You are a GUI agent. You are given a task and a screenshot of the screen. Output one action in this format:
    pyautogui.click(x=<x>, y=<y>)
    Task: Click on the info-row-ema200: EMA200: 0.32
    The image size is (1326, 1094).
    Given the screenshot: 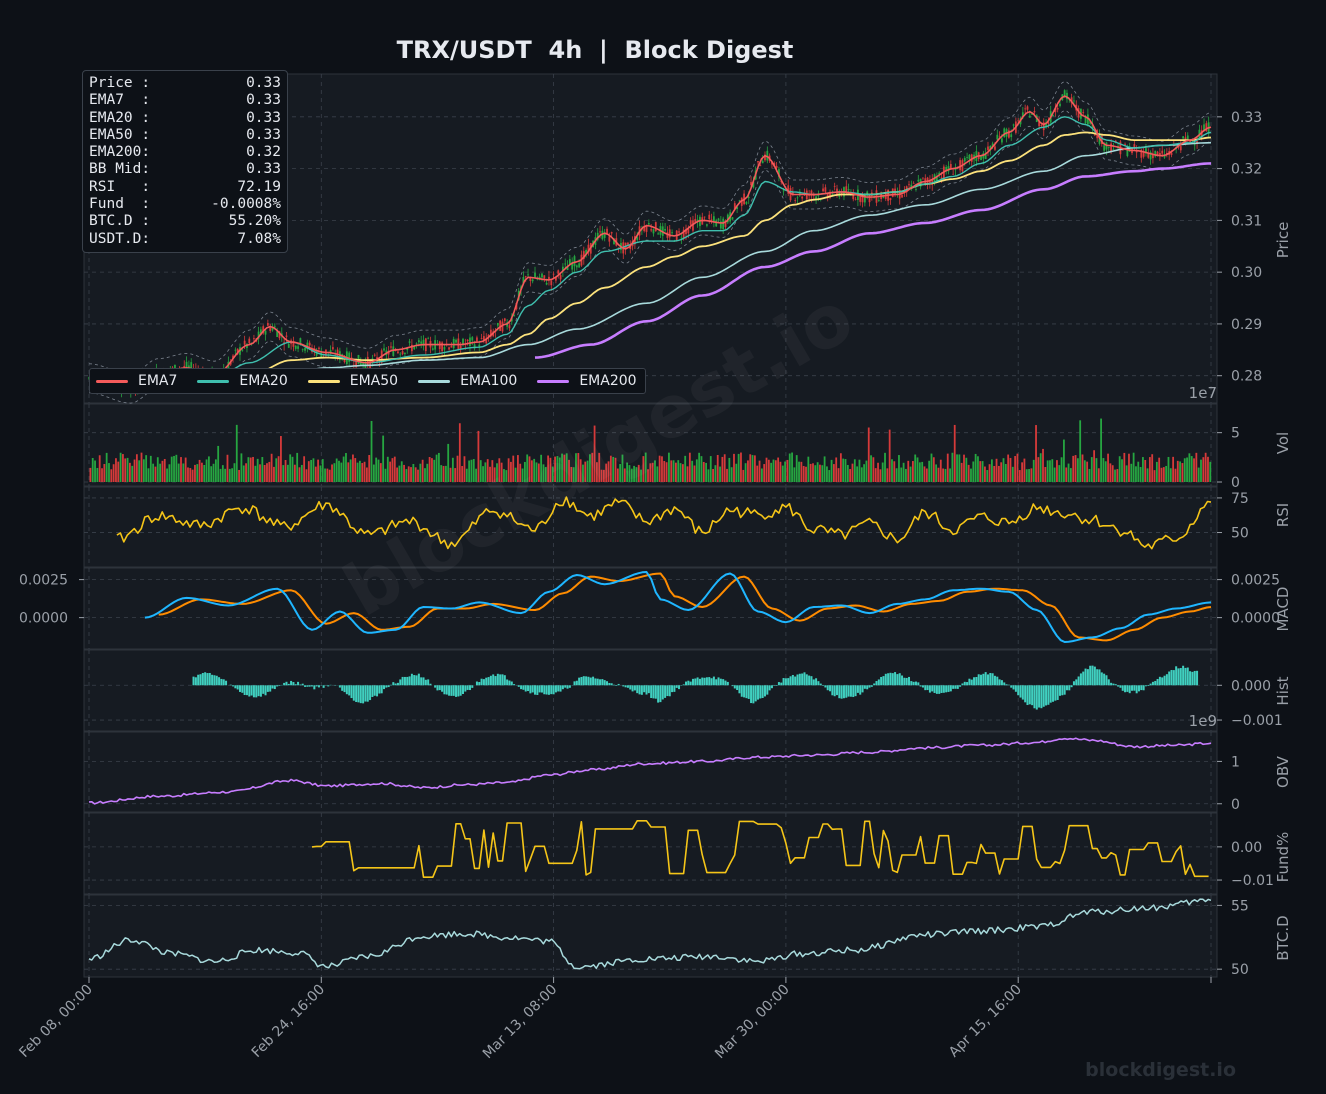 What is the action you would take?
    pyautogui.click(x=185, y=152)
    